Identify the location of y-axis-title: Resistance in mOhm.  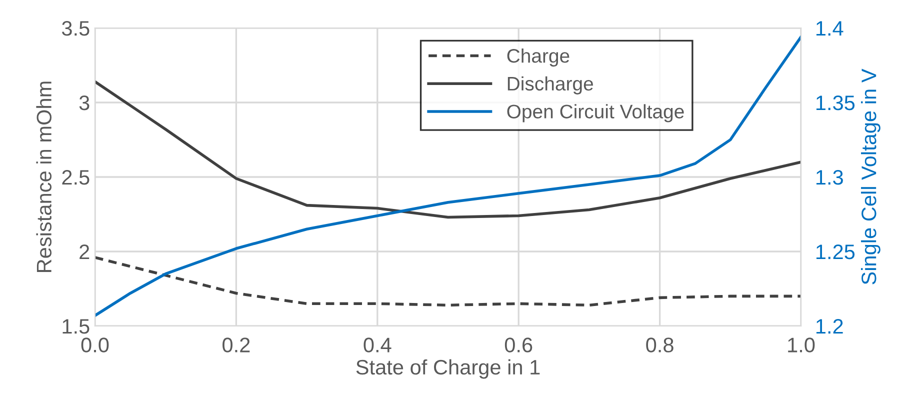
(44, 177).